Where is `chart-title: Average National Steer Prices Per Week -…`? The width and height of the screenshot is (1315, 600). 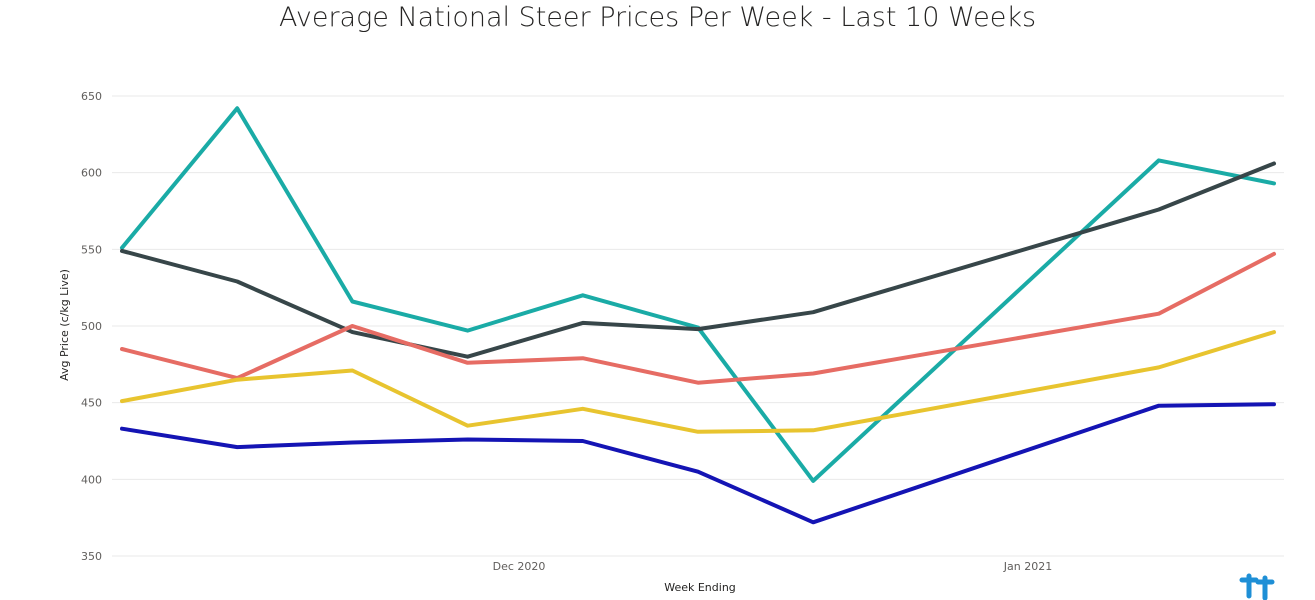
chart-title: Average National Steer Prices Per Week -… is located at coordinates (657, 17).